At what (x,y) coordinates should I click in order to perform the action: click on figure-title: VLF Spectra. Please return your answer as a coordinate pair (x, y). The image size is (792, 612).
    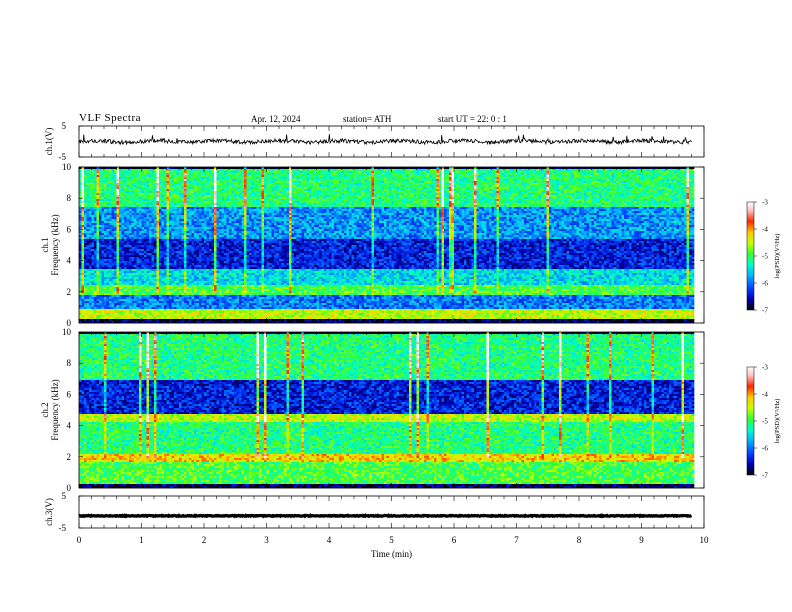
    Looking at the image, I should click on (110, 118).